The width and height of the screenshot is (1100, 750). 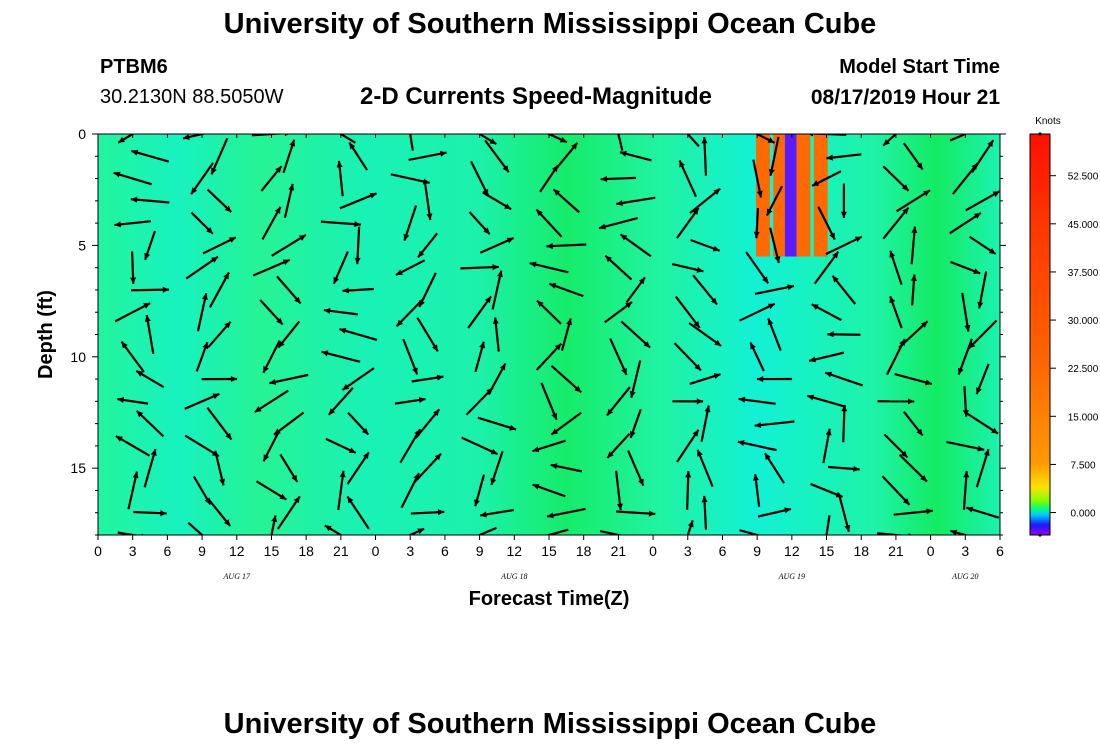 I want to click on x-tick-label: 18, so click(x=861, y=551).